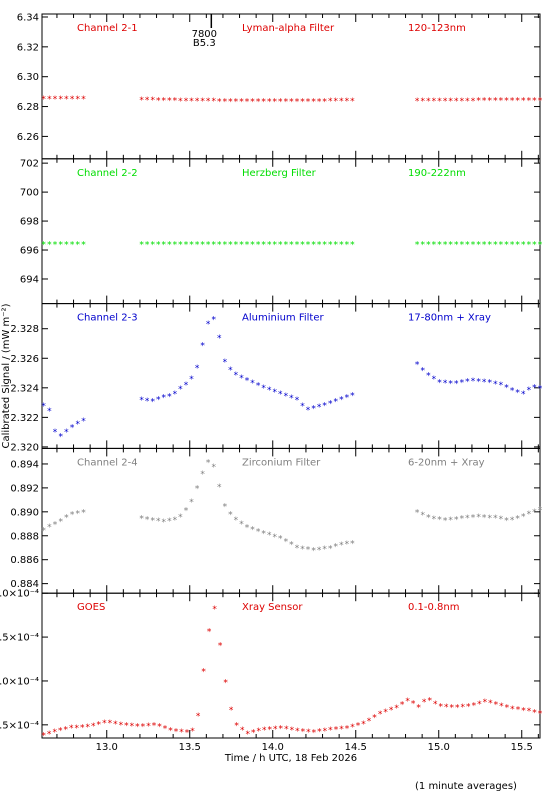 This screenshot has width=550, height=800. Describe the element at coordinates (19, 725) in the screenshot. I see `y-tick-label: 3.5×10⁻⁴` at that location.